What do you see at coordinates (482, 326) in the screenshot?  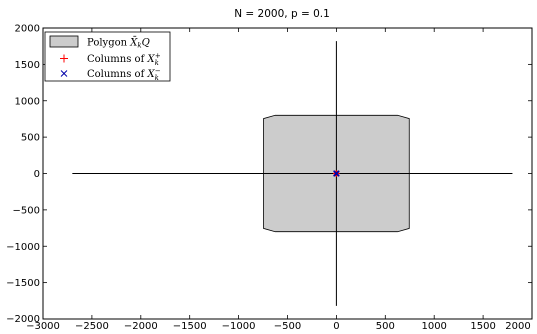 I see `x-tick-label: 1500` at bounding box center [482, 326].